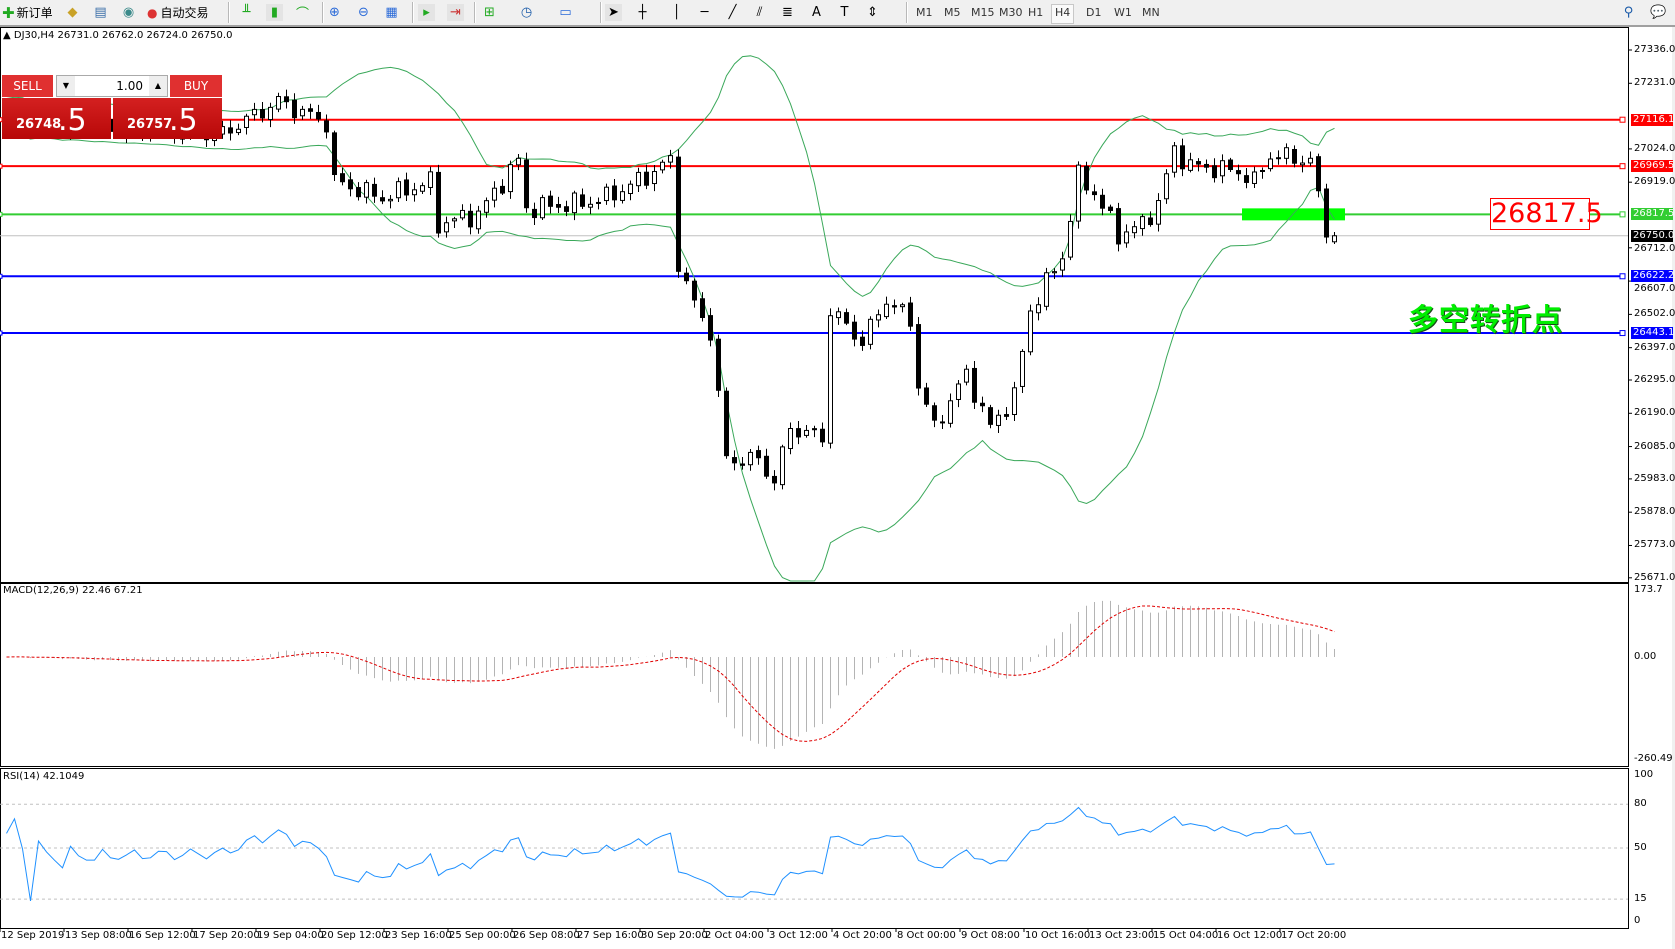 The image size is (1675, 949). I want to click on separator, so click(323, 12).